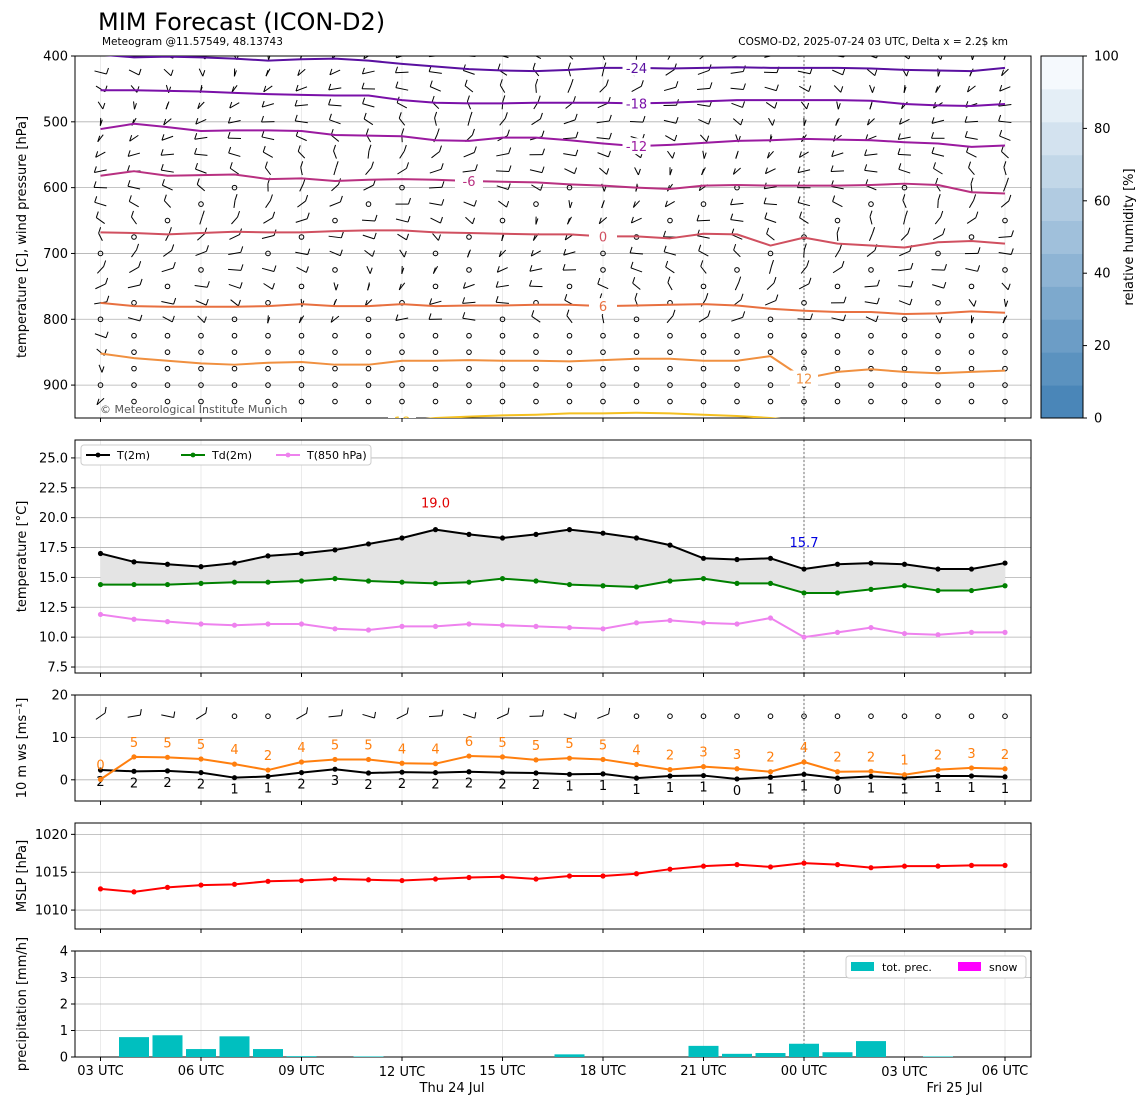  I want to click on y-tick-label: 25.0, so click(53, 458).